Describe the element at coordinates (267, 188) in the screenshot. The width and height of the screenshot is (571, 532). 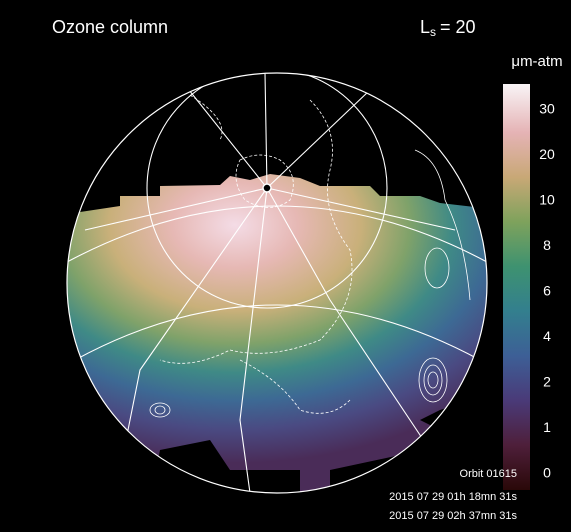
I see `pole` at that location.